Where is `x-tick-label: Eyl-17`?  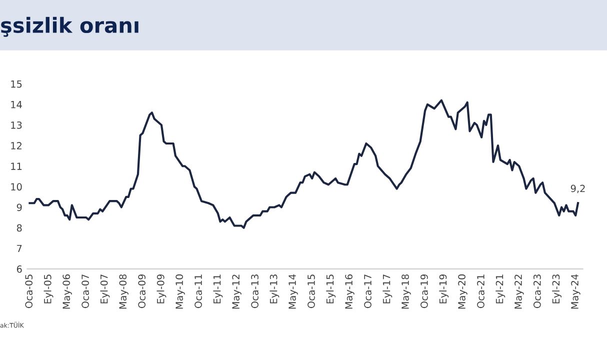 x-tick-label: Eyl-17 is located at coordinates (387, 289).